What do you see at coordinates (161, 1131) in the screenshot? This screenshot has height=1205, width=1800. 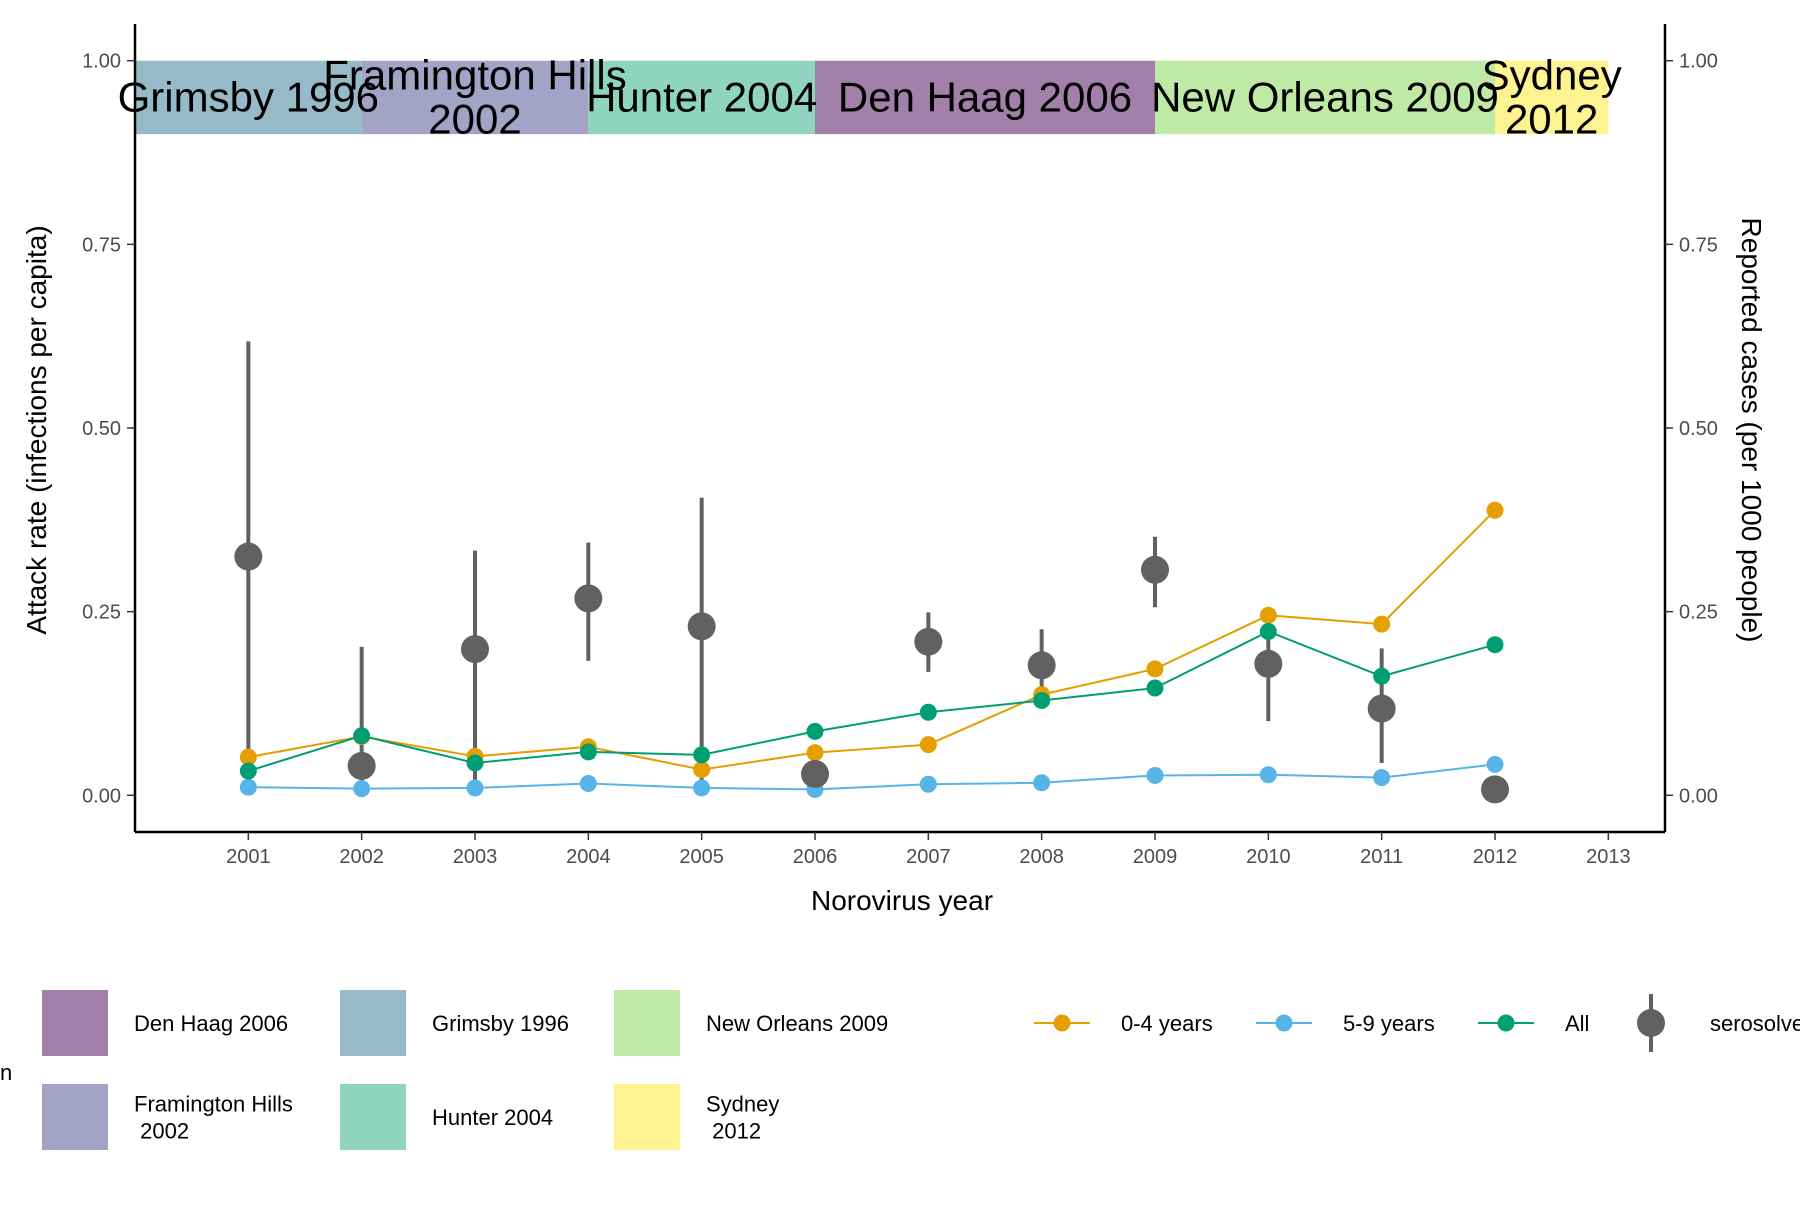 I see `era-legend-label-1-1: 2002` at bounding box center [161, 1131].